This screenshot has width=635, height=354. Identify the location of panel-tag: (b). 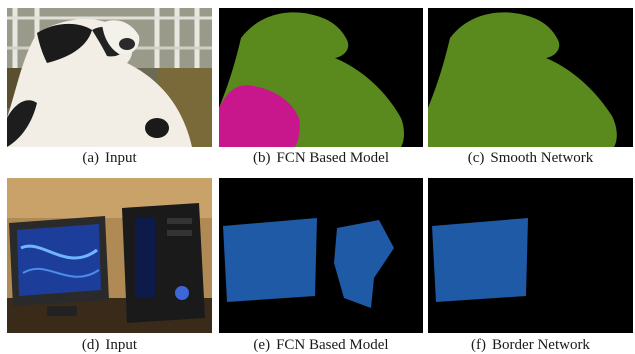
(262, 158).